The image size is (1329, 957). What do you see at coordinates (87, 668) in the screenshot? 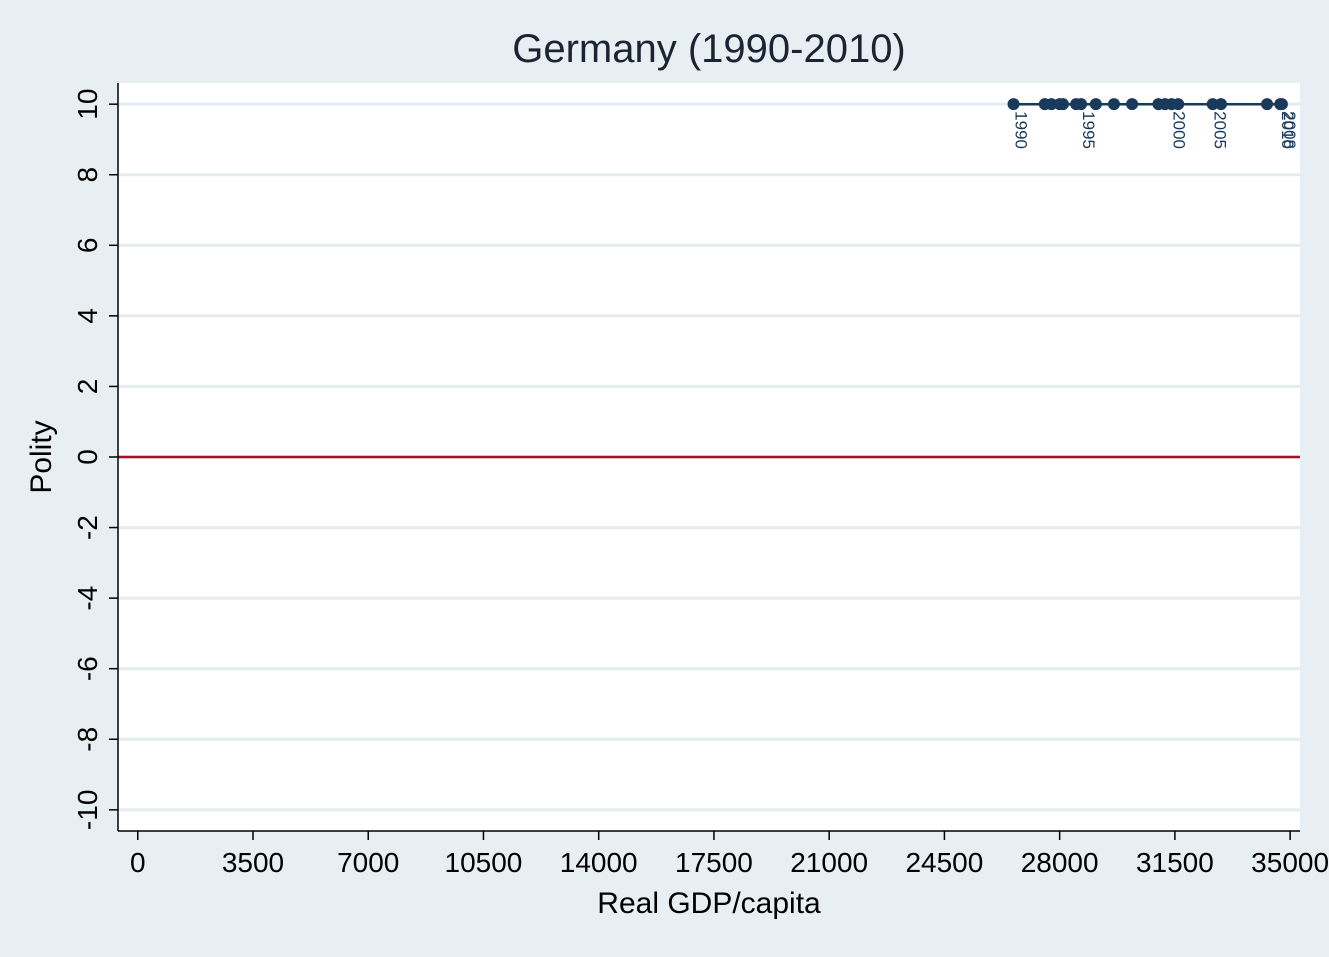
I see `y-tick-label: -6` at bounding box center [87, 668].